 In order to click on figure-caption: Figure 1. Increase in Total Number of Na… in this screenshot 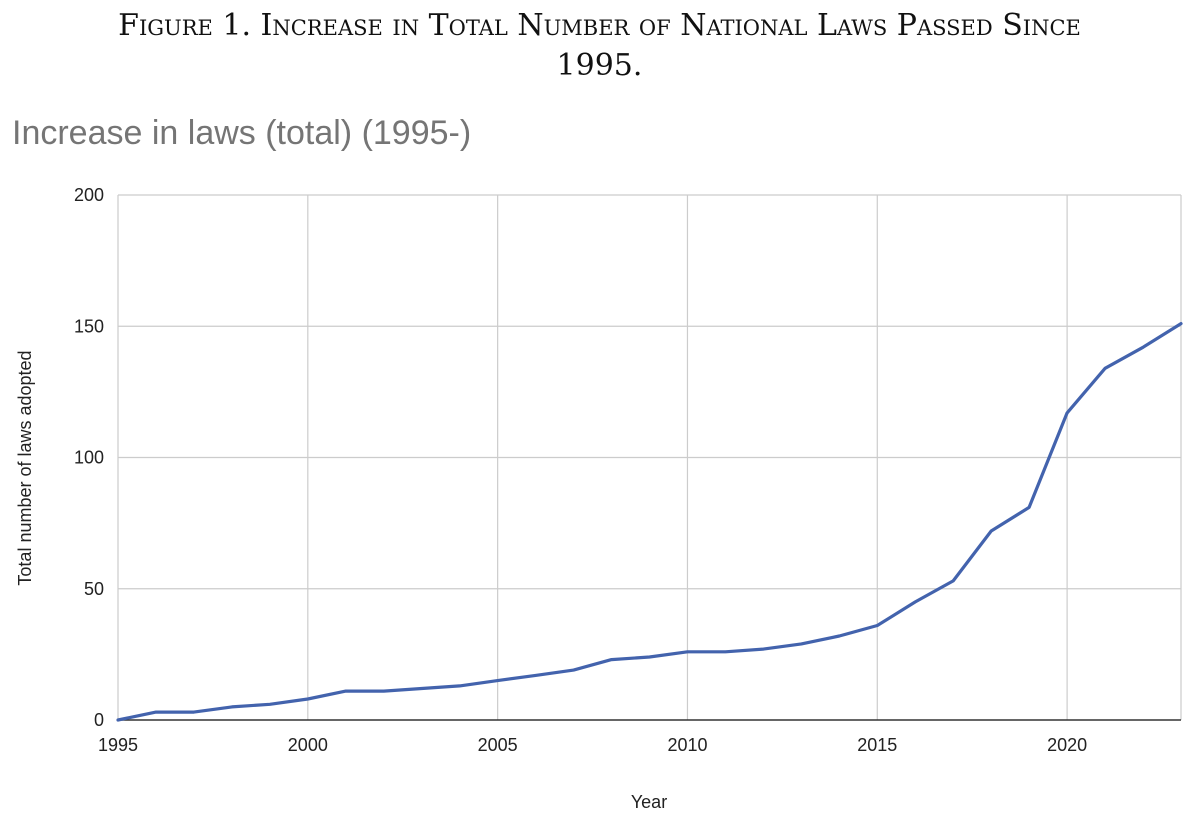, I will do `click(599, 46)`.